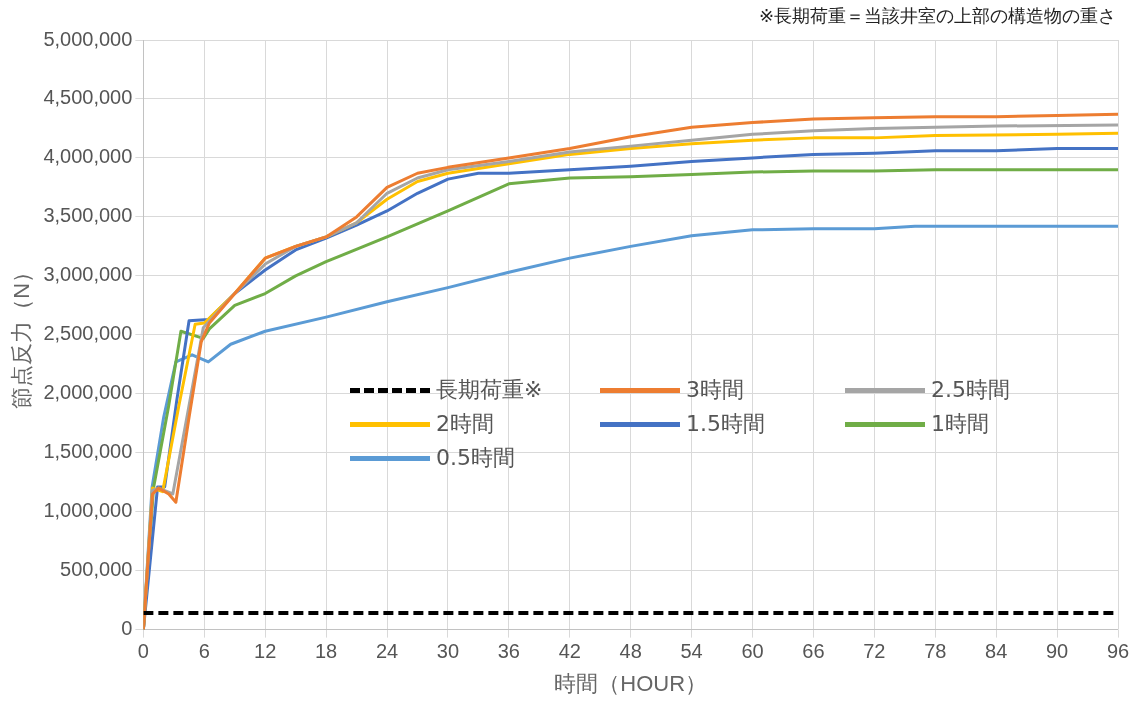 Image resolution: width=1146 pixels, height=706 pixels. I want to click on y-axis-title: 節点反力（N）, so click(22, 334).